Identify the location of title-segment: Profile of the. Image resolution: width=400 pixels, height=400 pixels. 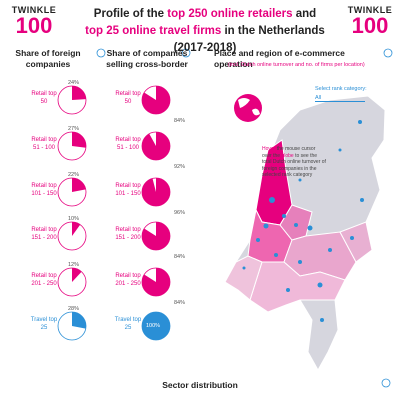
(130, 14).